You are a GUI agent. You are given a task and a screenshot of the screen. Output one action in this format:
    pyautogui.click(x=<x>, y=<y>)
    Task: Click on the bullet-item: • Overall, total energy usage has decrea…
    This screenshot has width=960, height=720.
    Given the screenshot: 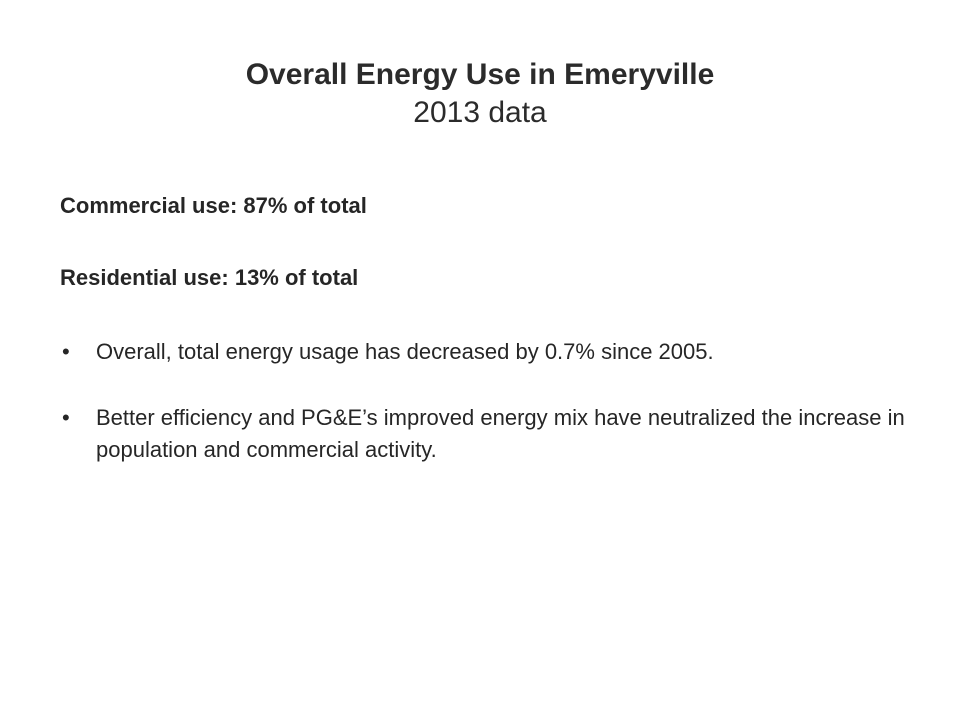 What is the action you would take?
    pyautogui.click(x=490, y=352)
    